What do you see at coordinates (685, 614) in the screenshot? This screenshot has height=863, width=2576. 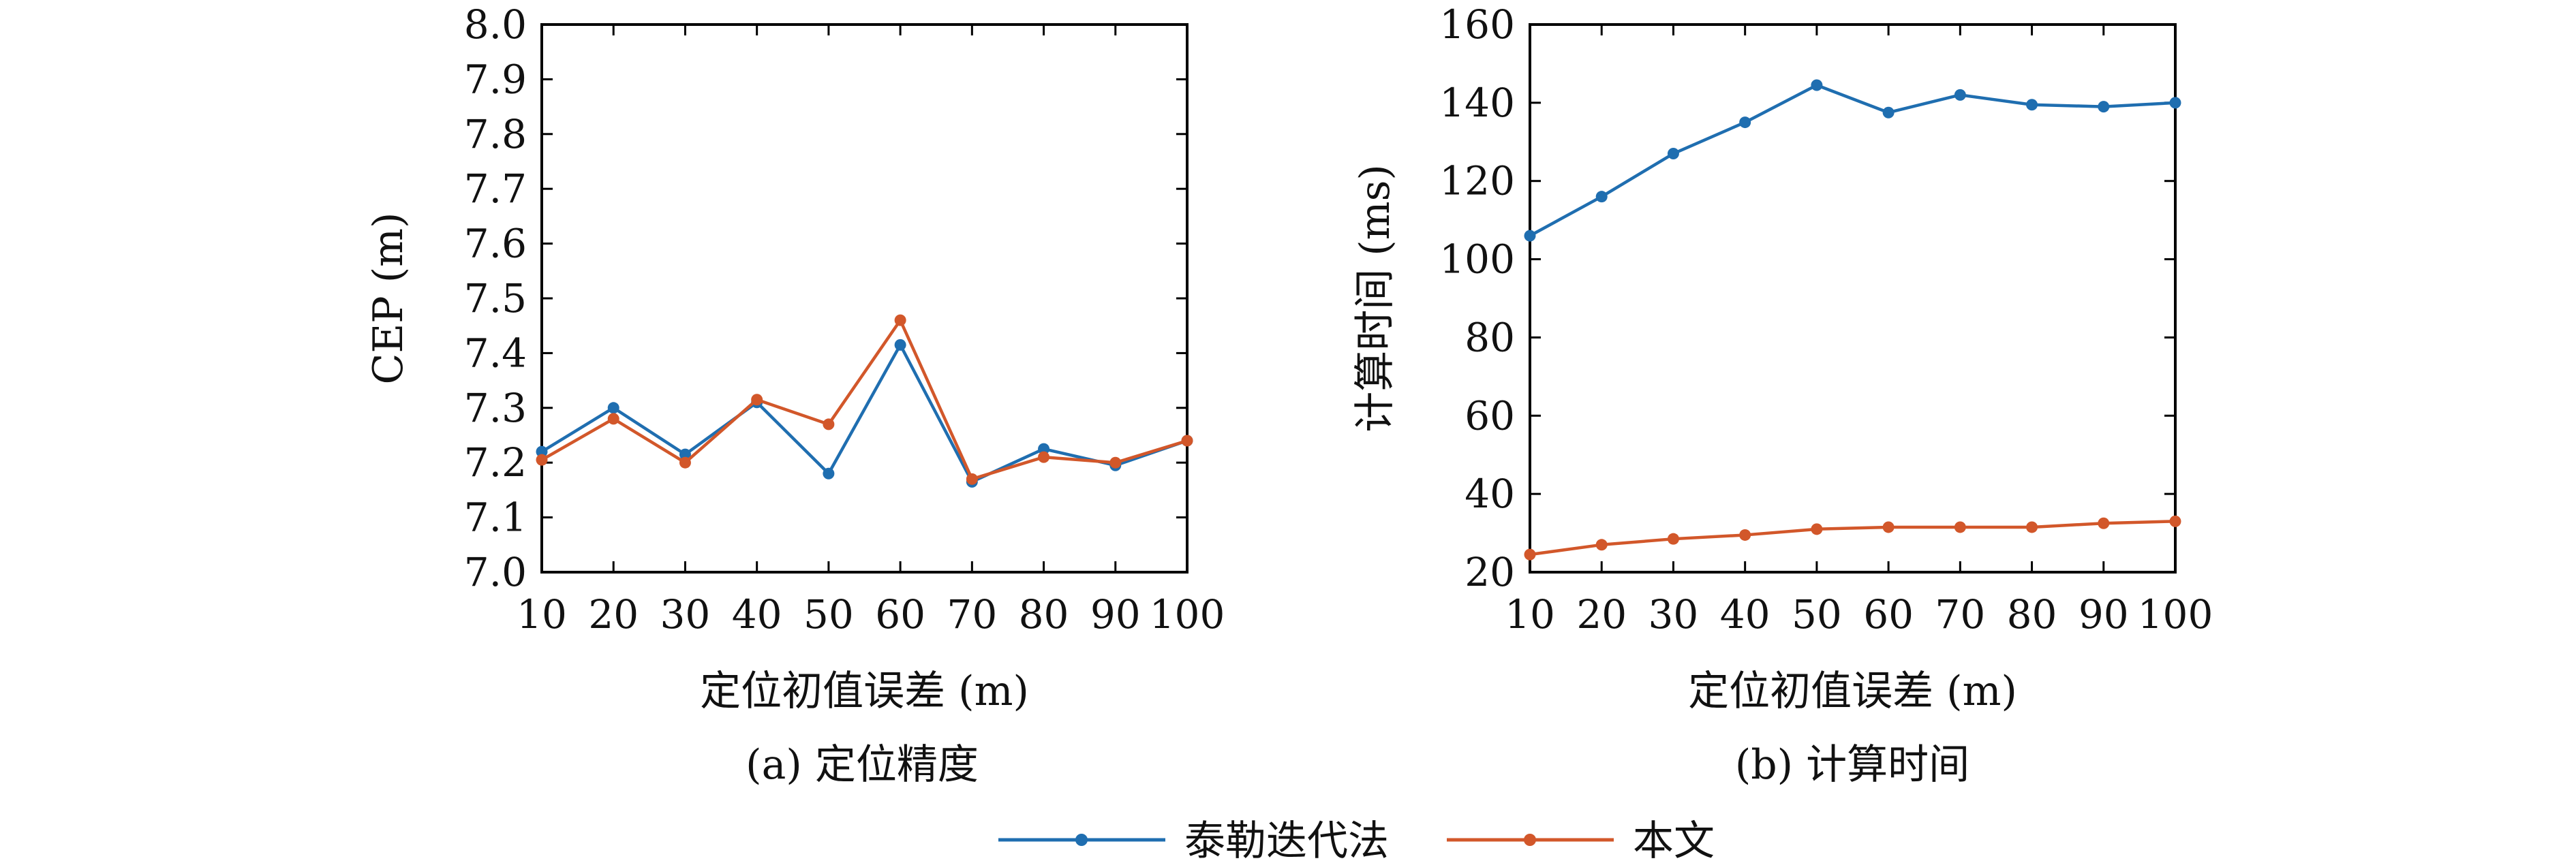 I see `chart1-xtick-label-30: 30` at bounding box center [685, 614].